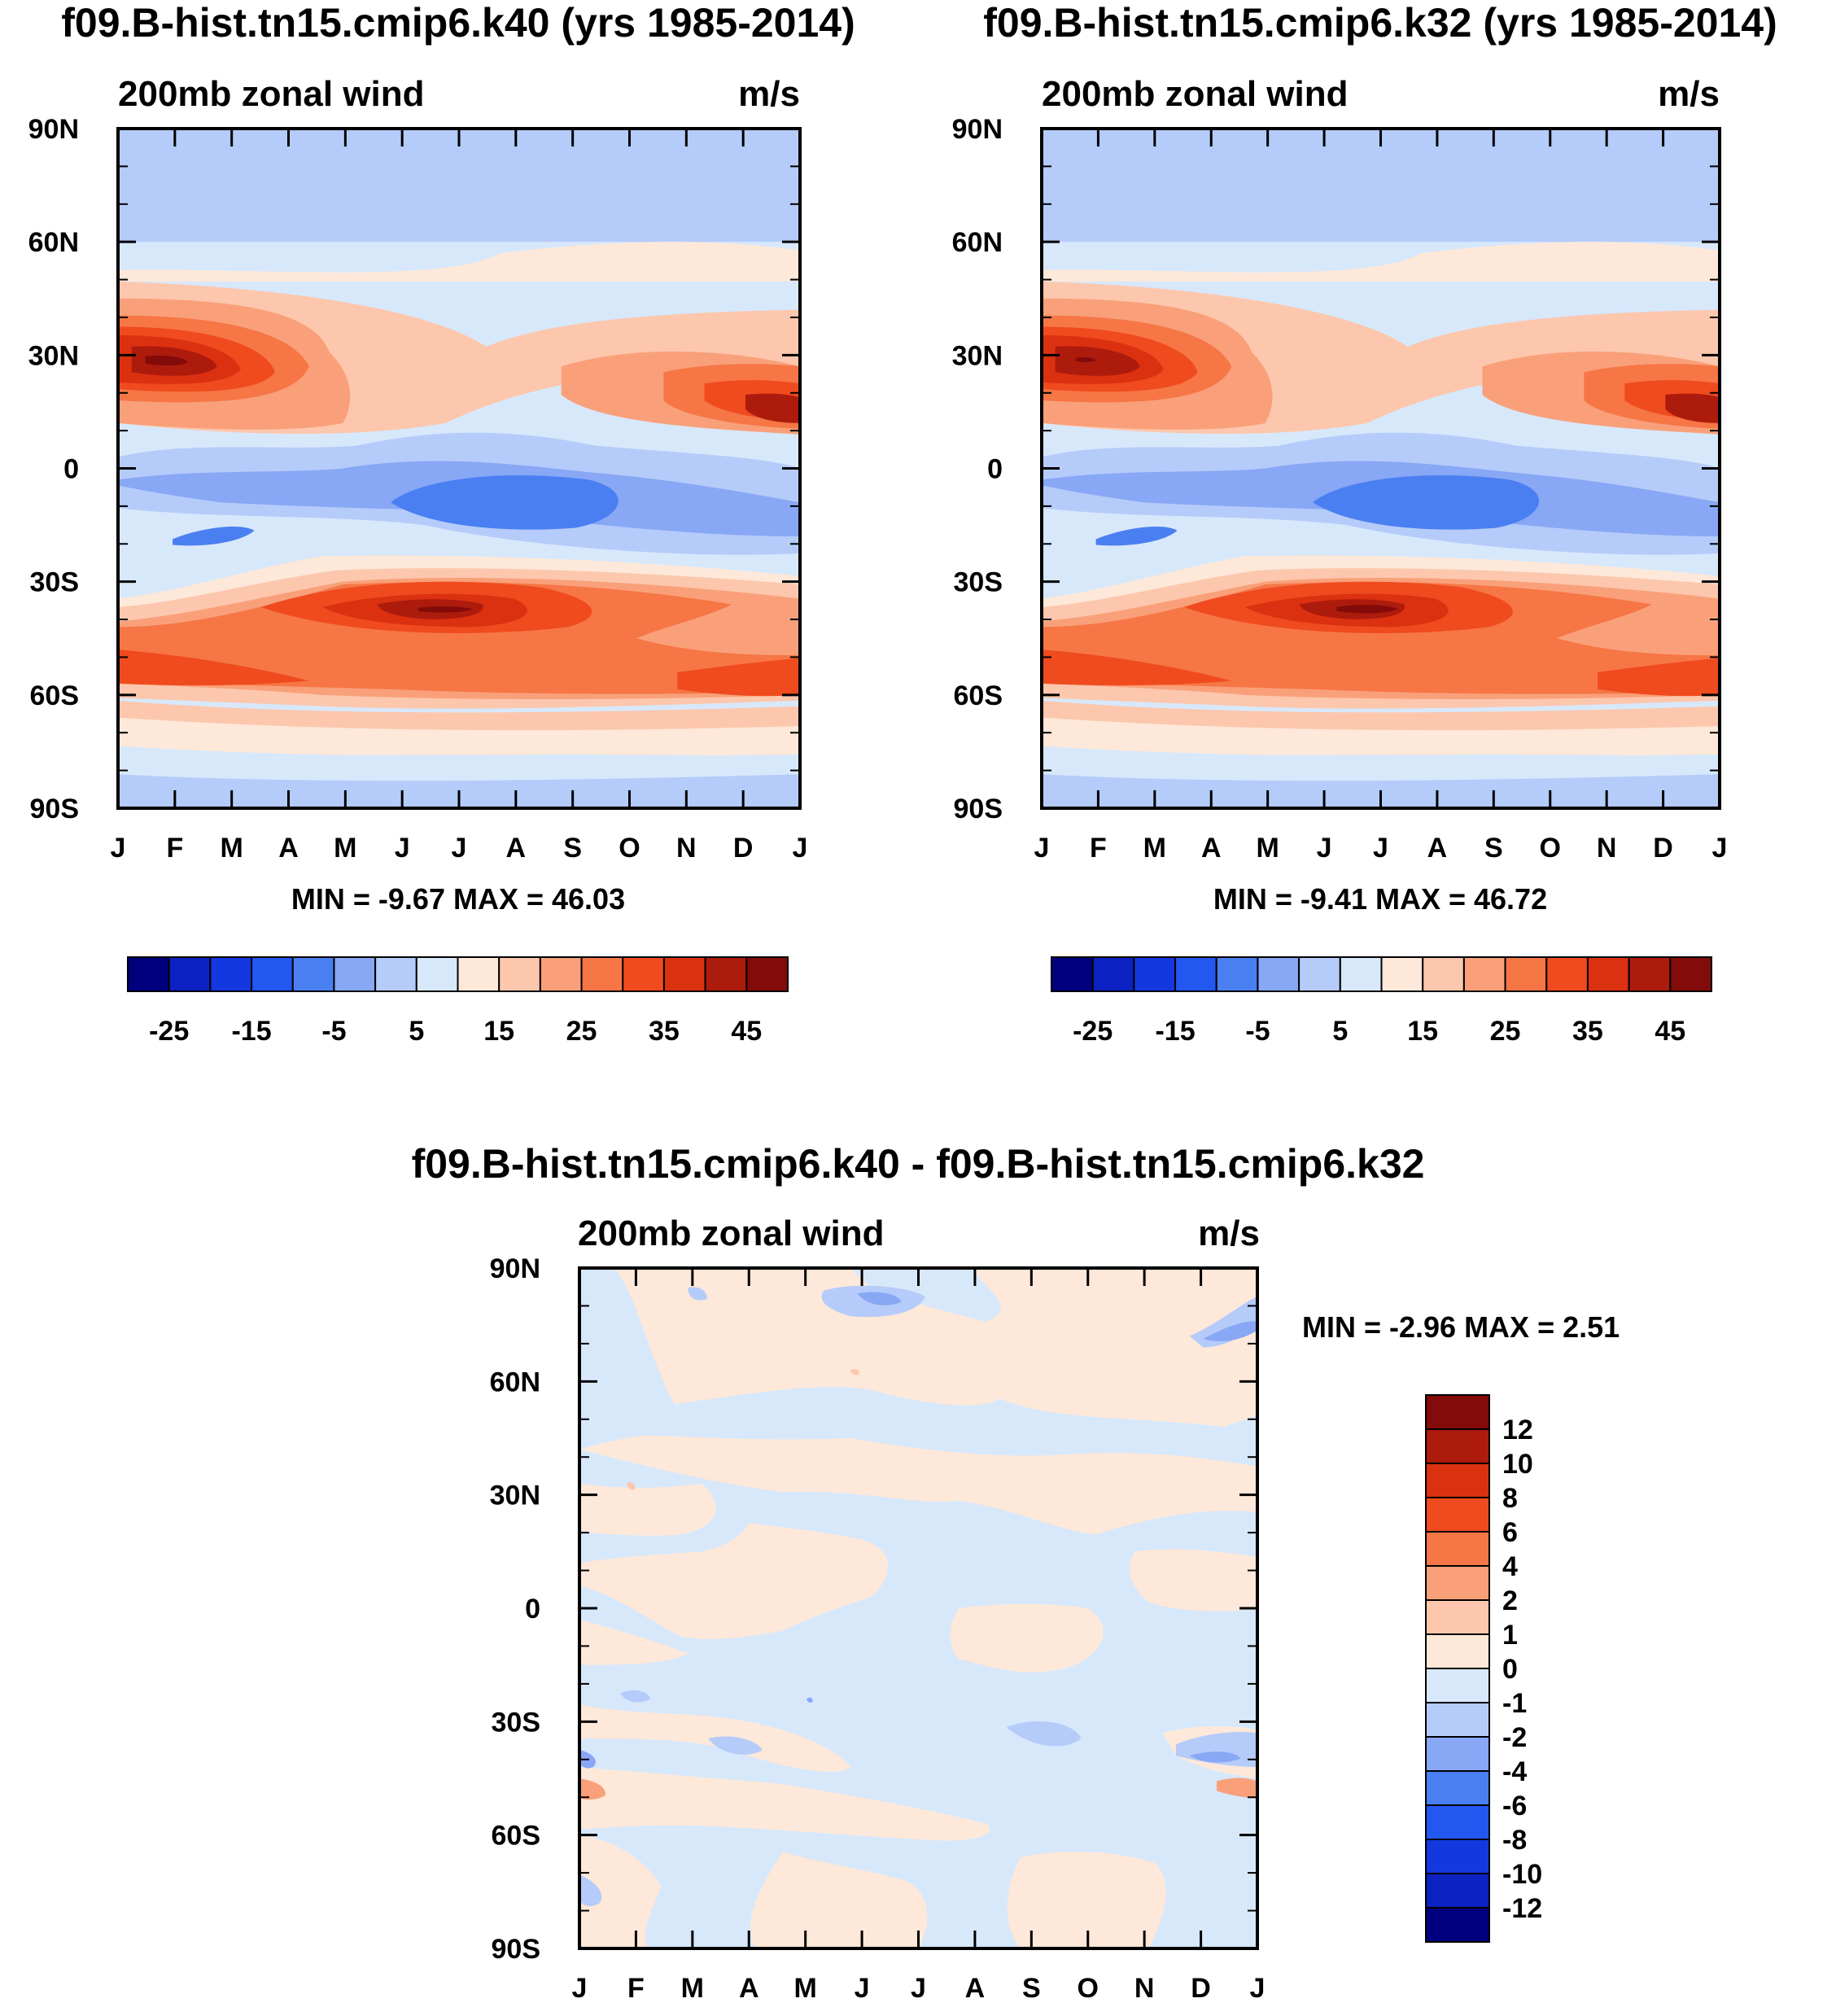  I want to click on colorbar-label: -12, so click(1522, 1908).